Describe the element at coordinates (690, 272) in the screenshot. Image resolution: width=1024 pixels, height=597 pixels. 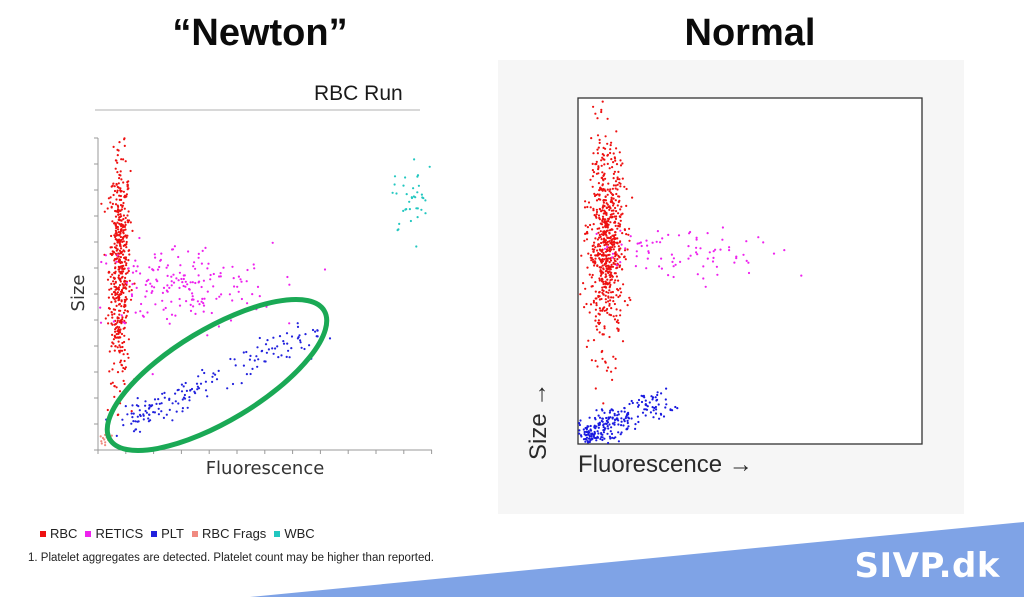
I see `right-points` at that location.